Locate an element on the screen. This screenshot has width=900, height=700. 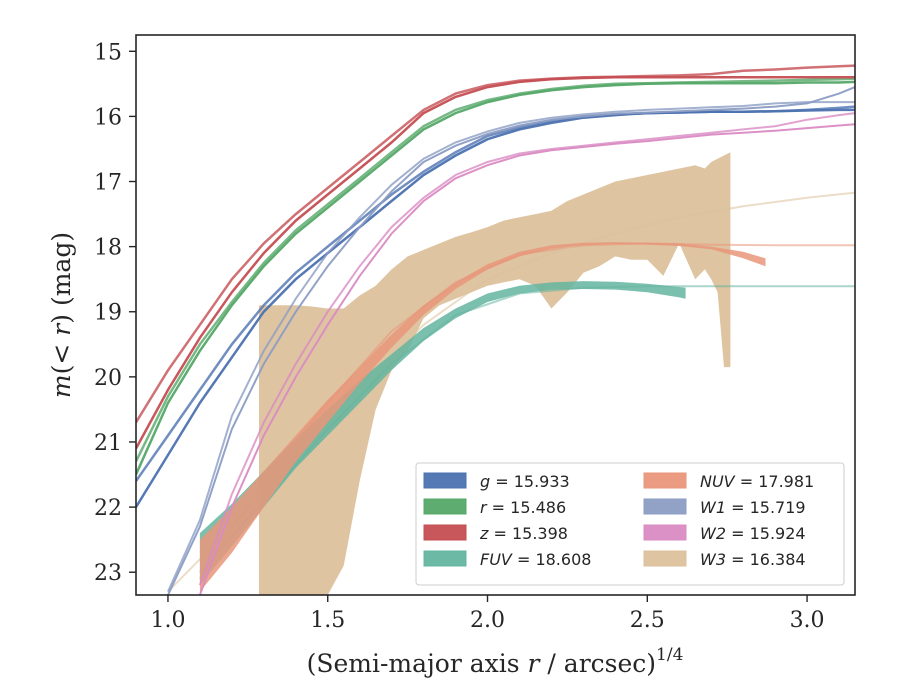
legend-label: W1 = 15.719 is located at coordinates (753, 507).